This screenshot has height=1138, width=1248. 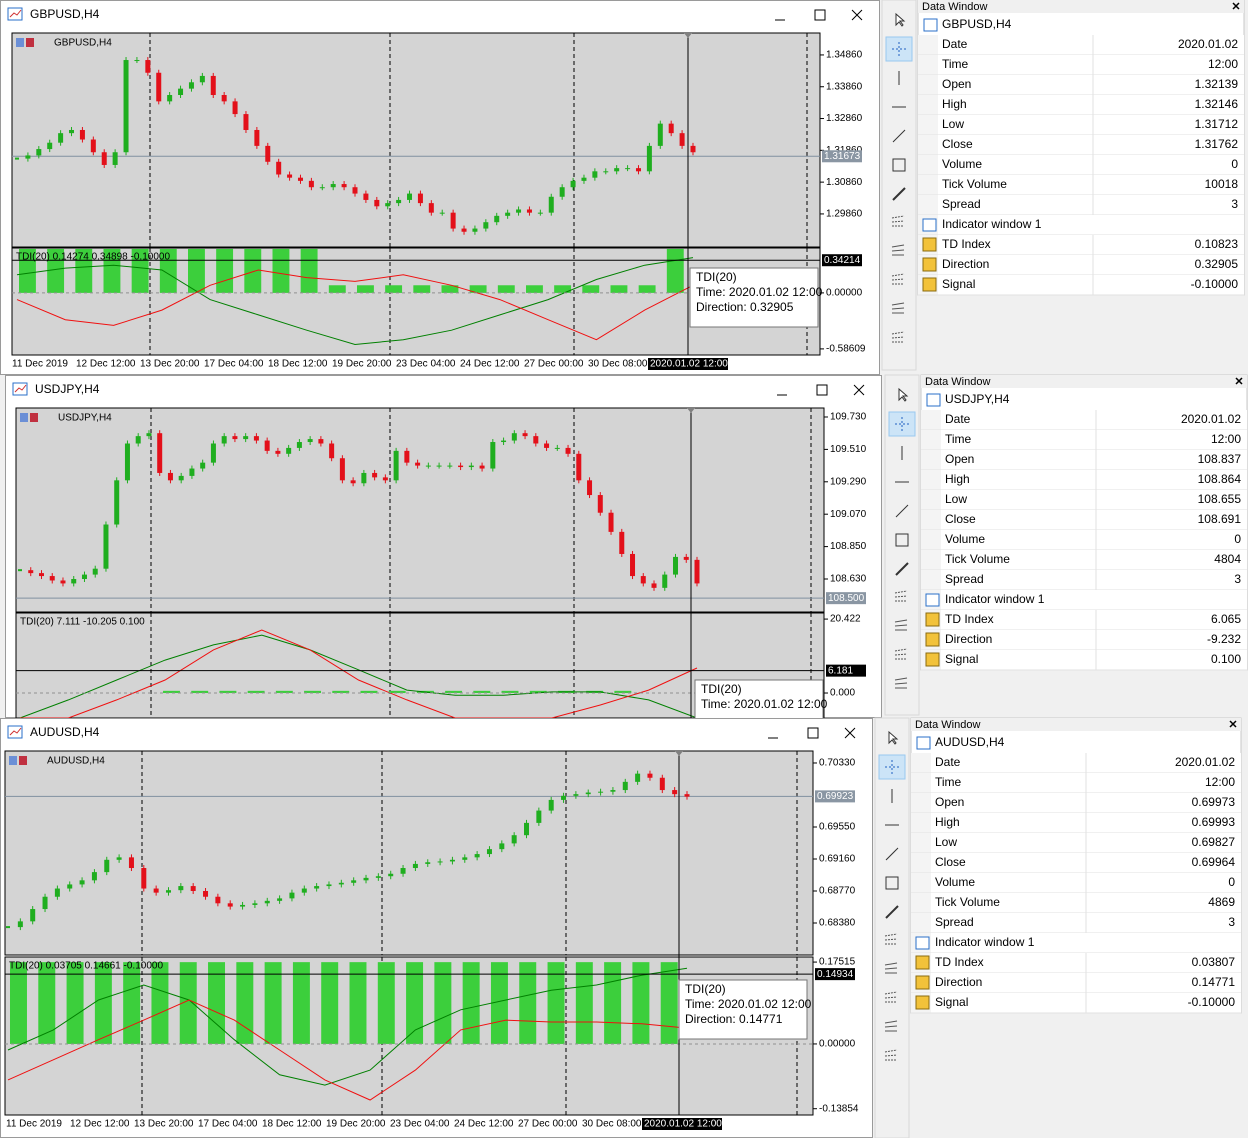 I want to click on signal-line-line, so click(x=347, y=1050).